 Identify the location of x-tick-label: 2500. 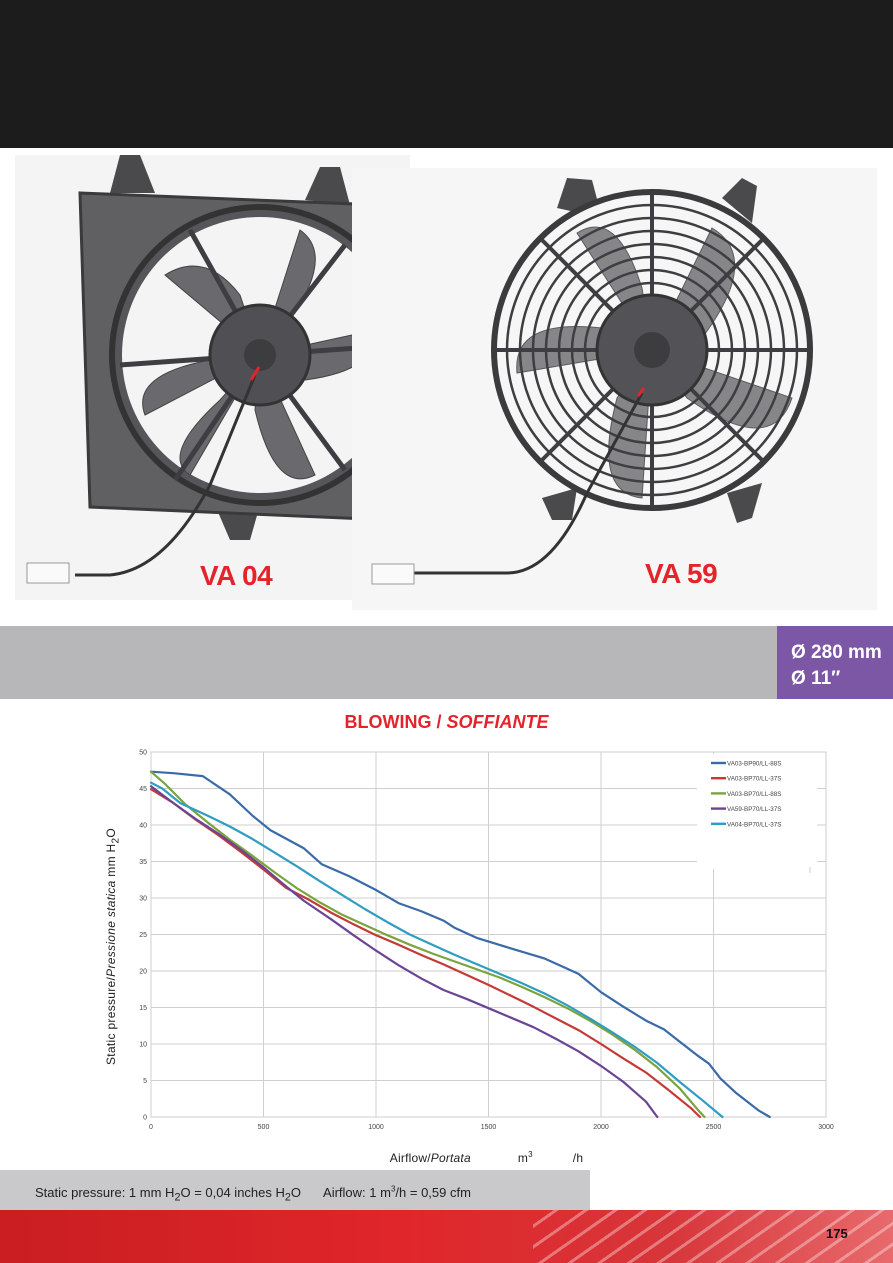
(714, 1127).